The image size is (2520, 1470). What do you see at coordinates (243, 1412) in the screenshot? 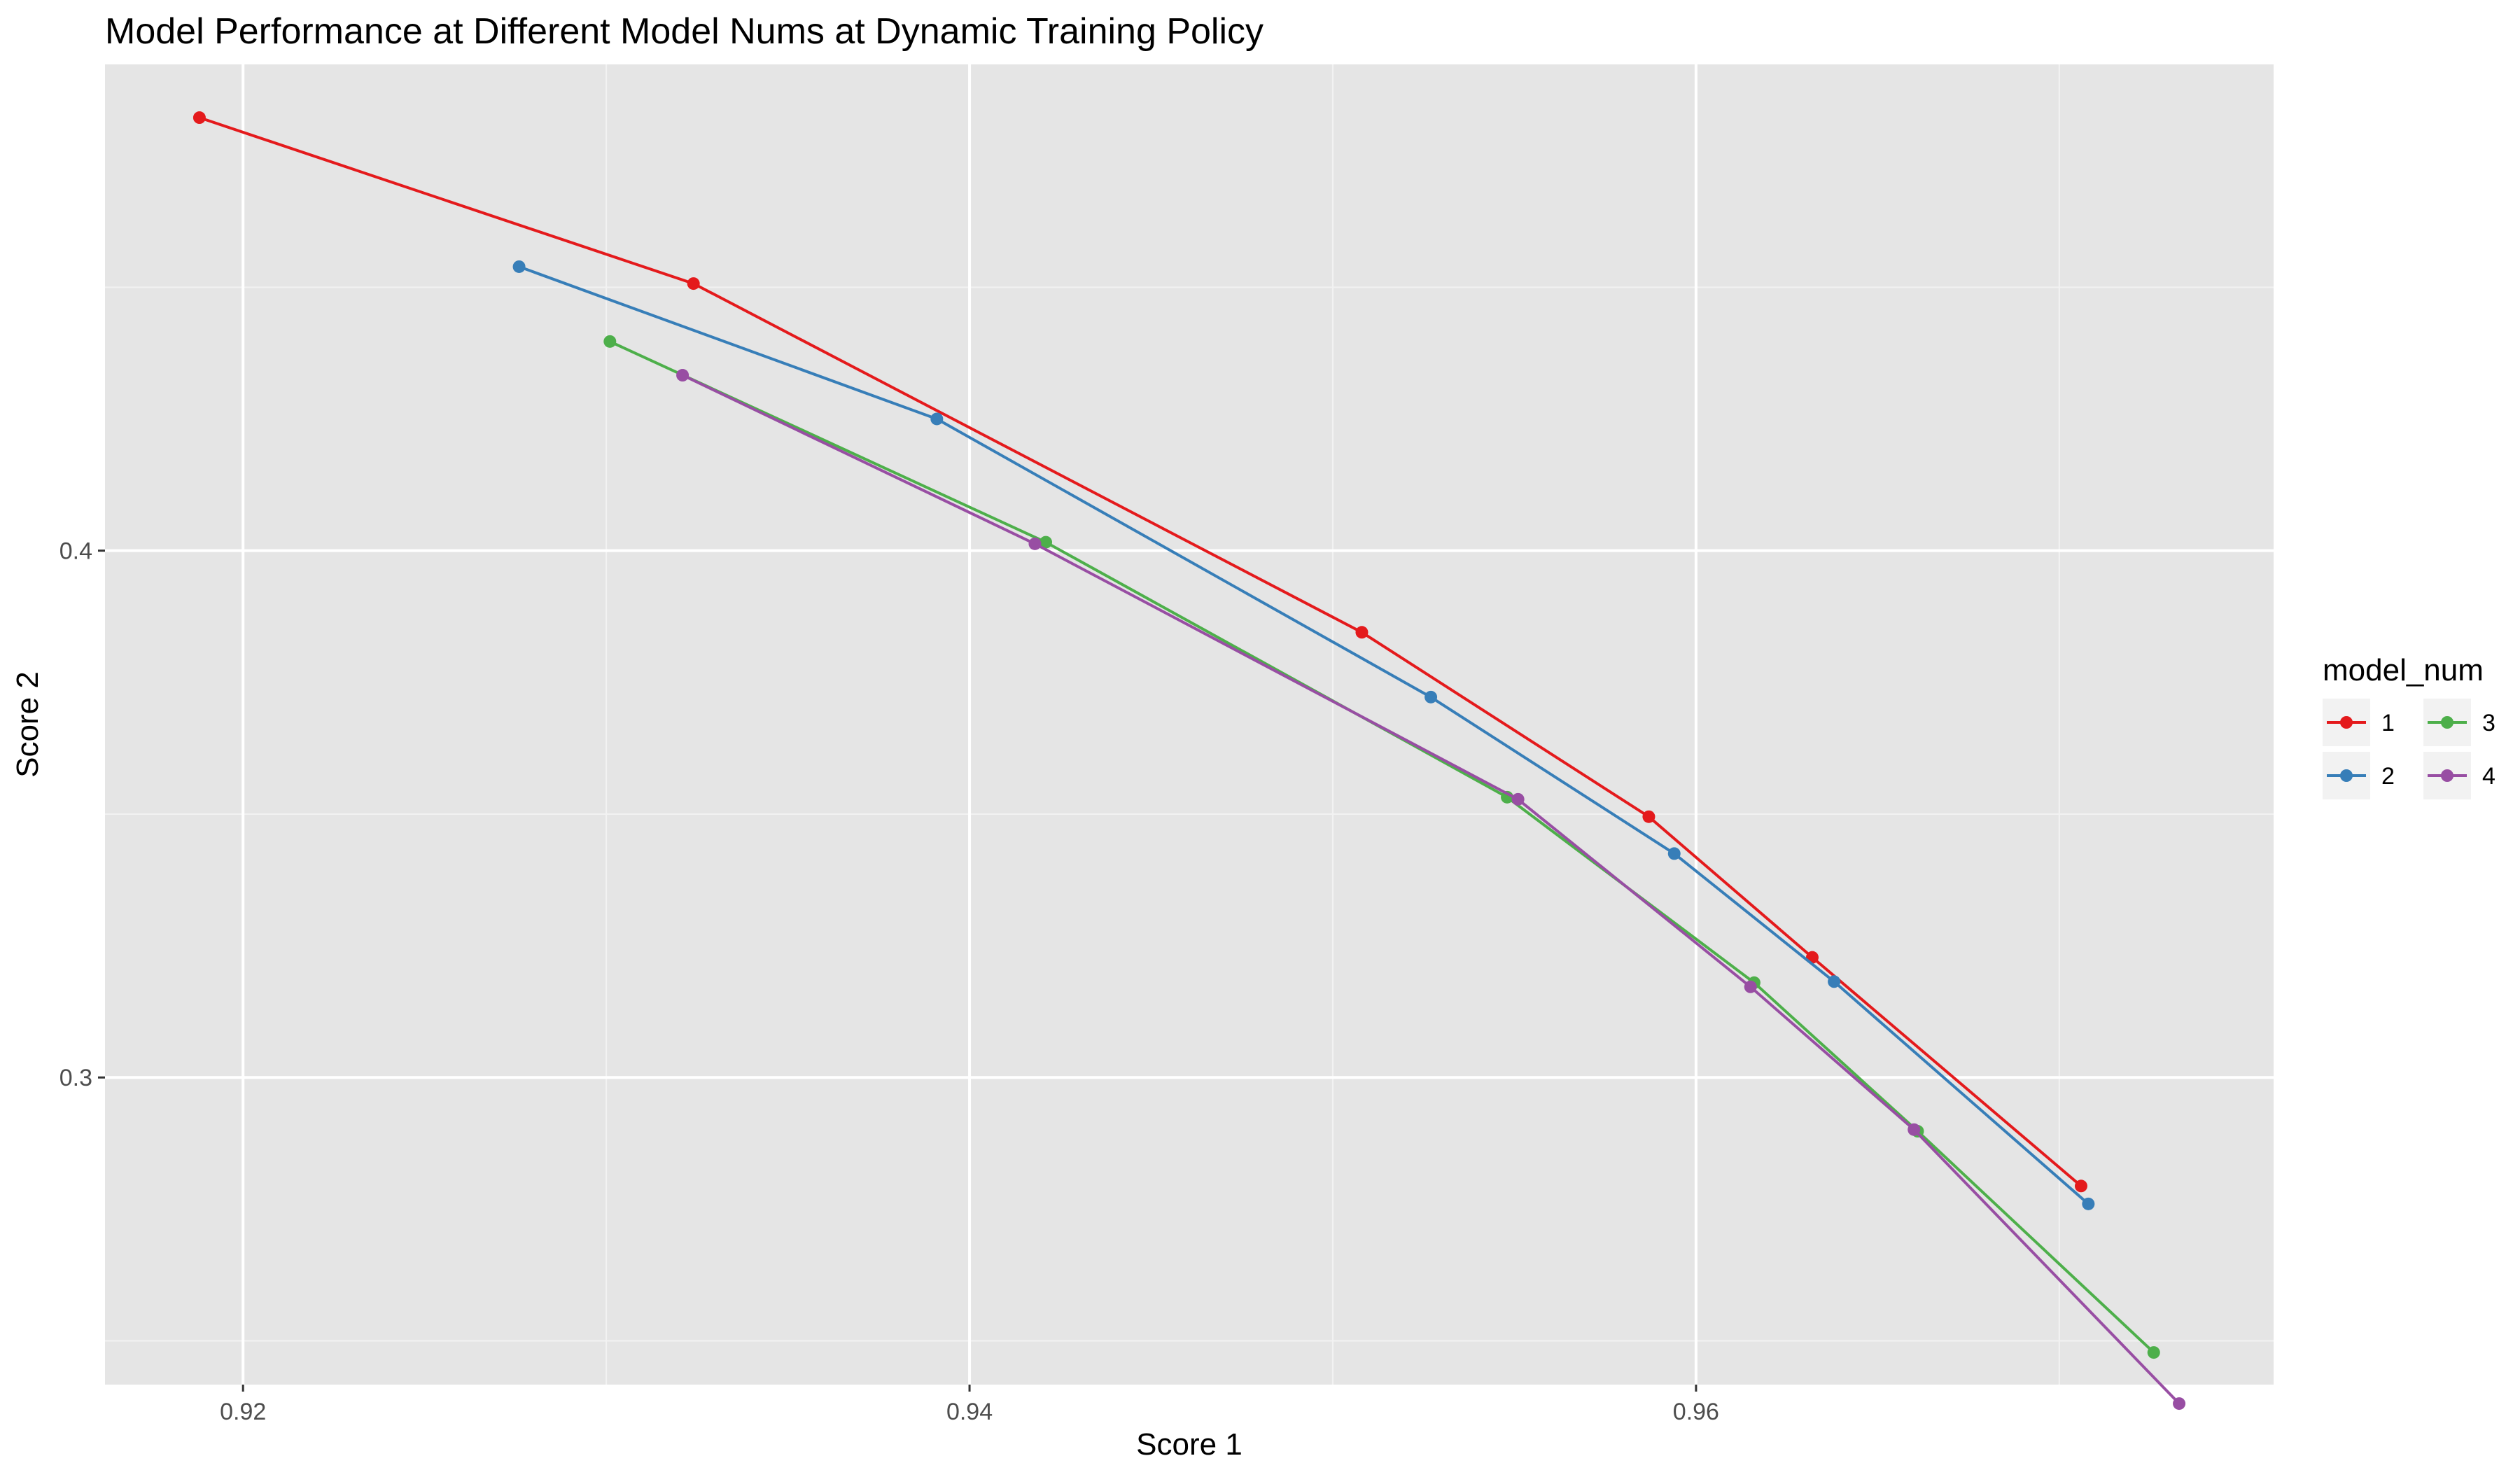
I see `x-tick-label: 0.92` at bounding box center [243, 1412].